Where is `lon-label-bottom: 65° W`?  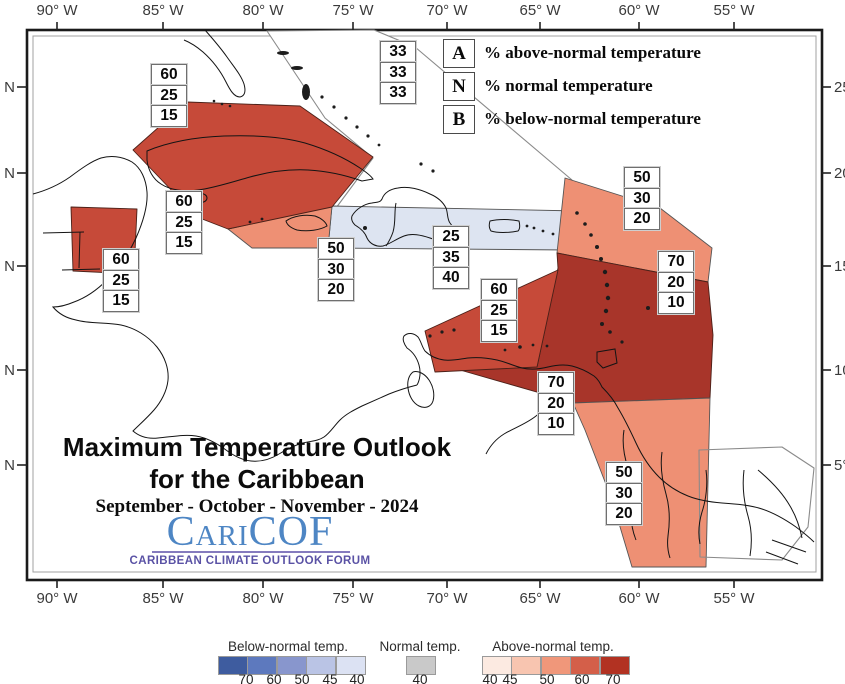
lon-label-bottom: 65° W is located at coordinates (540, 598).